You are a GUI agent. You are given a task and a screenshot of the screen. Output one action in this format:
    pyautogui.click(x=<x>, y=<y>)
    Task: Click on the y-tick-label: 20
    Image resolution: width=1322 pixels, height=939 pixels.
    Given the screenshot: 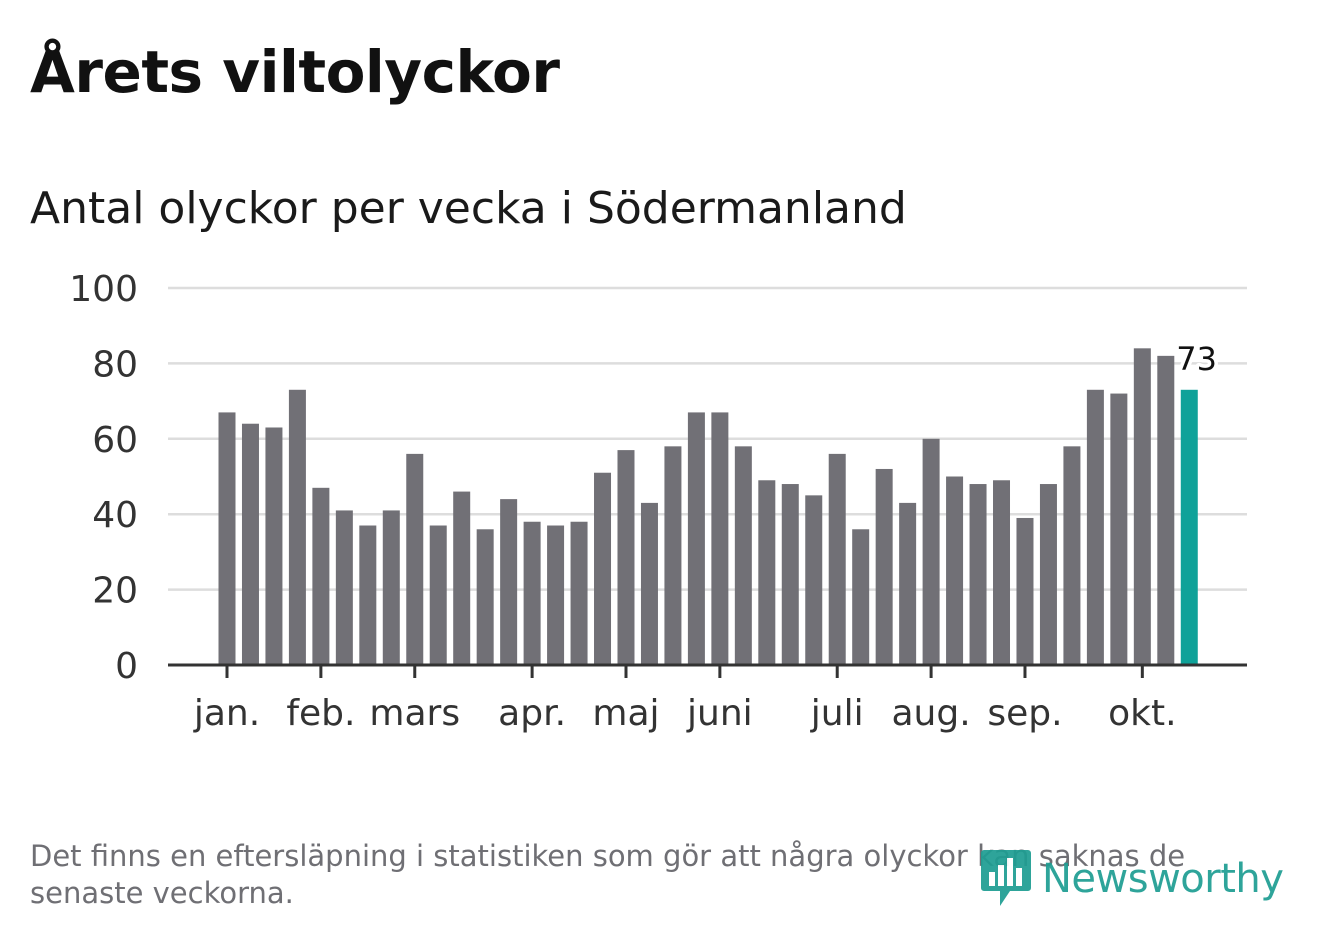 What is the action you would take?
    pyautogui.click(x=115, y=591)
    